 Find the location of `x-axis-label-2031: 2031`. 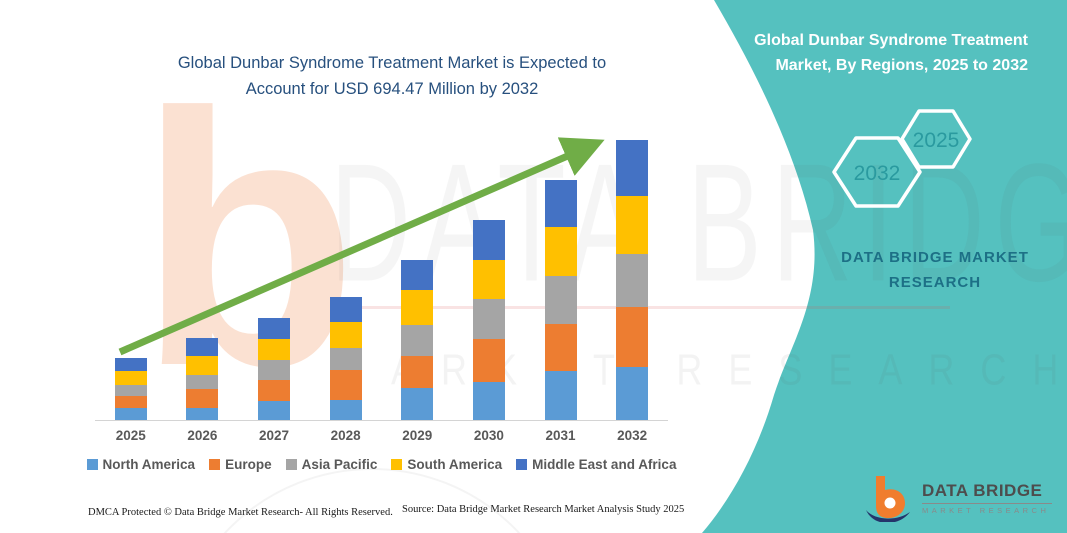

x-axis-label-2031: 2031 is located at coordinates (560, 435).